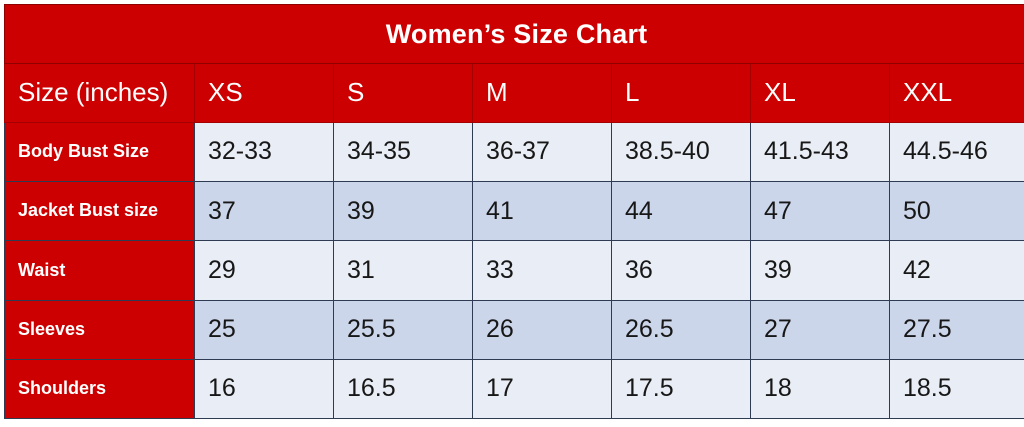  What do you see at coordinates (264, 329) in the screenshot?
I see `measurement-value-cell: 25` at bounding box center [264, 329].